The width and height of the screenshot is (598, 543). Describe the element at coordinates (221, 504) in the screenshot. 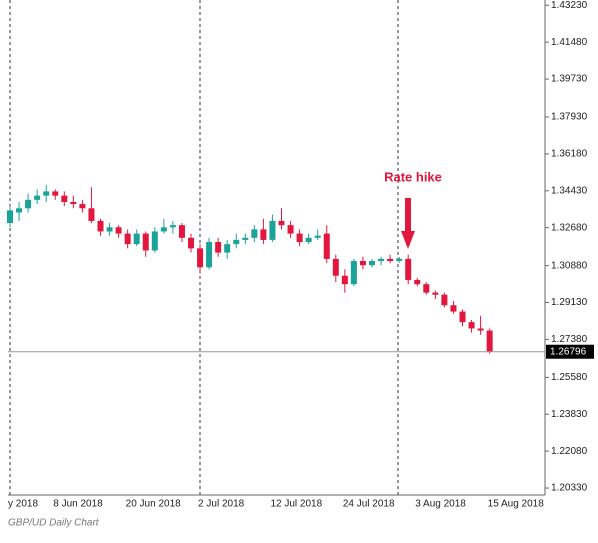

I see `x-tick-label: 2 Jul 2018` at that location.